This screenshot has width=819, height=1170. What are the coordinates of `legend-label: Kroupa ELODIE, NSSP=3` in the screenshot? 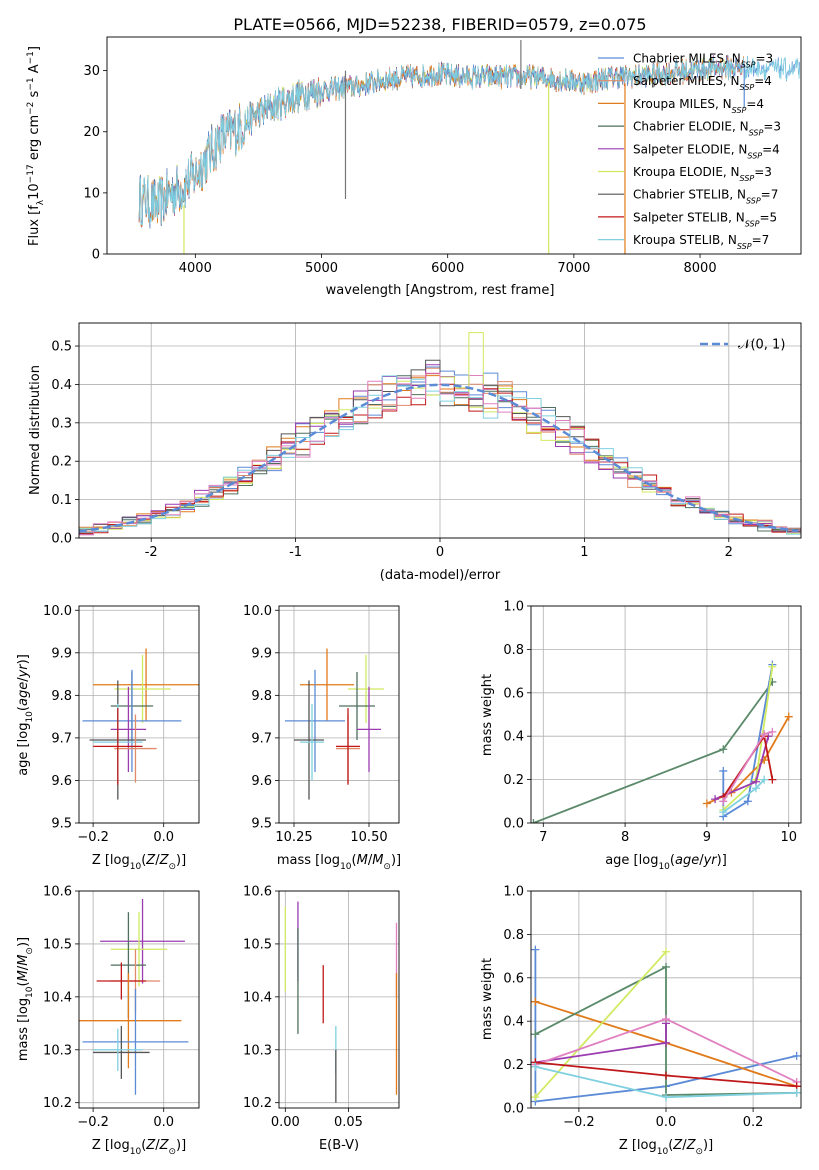 It's located at (702, 174).